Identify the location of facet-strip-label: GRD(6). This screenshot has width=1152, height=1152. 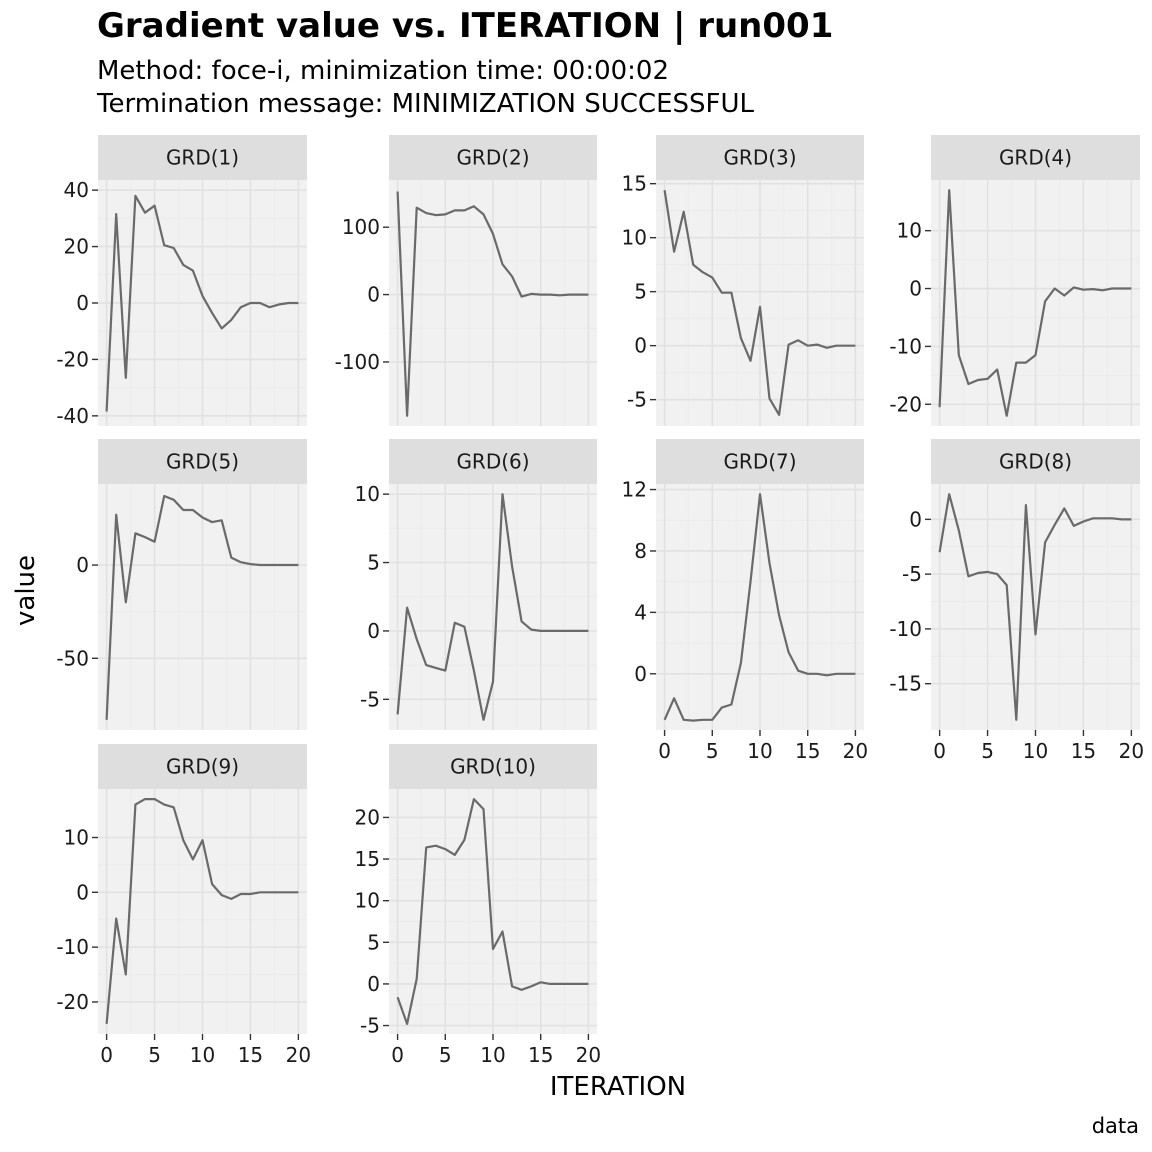
(492, 462).